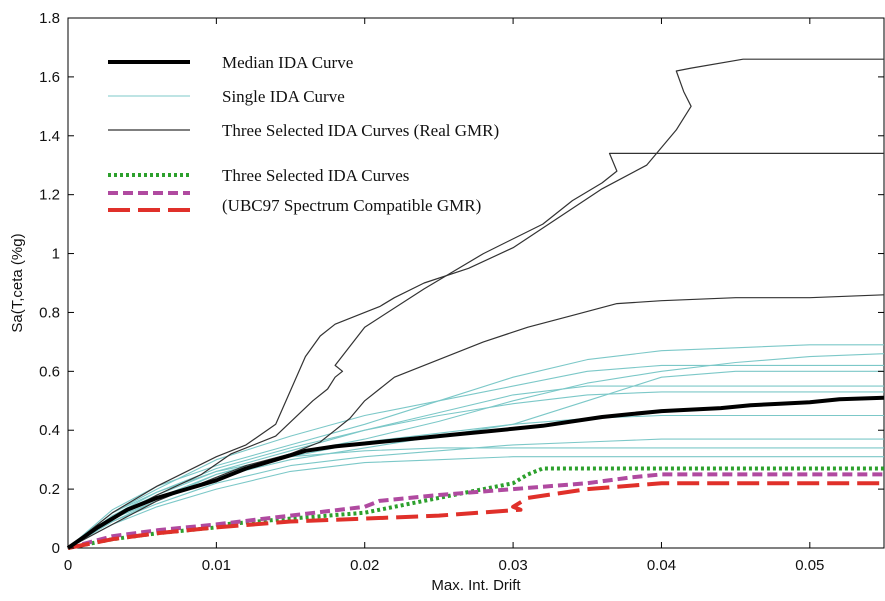 This screenshot has width=885, height=601. I want to click on y-tick-label: 0.4, so click(49, 430).